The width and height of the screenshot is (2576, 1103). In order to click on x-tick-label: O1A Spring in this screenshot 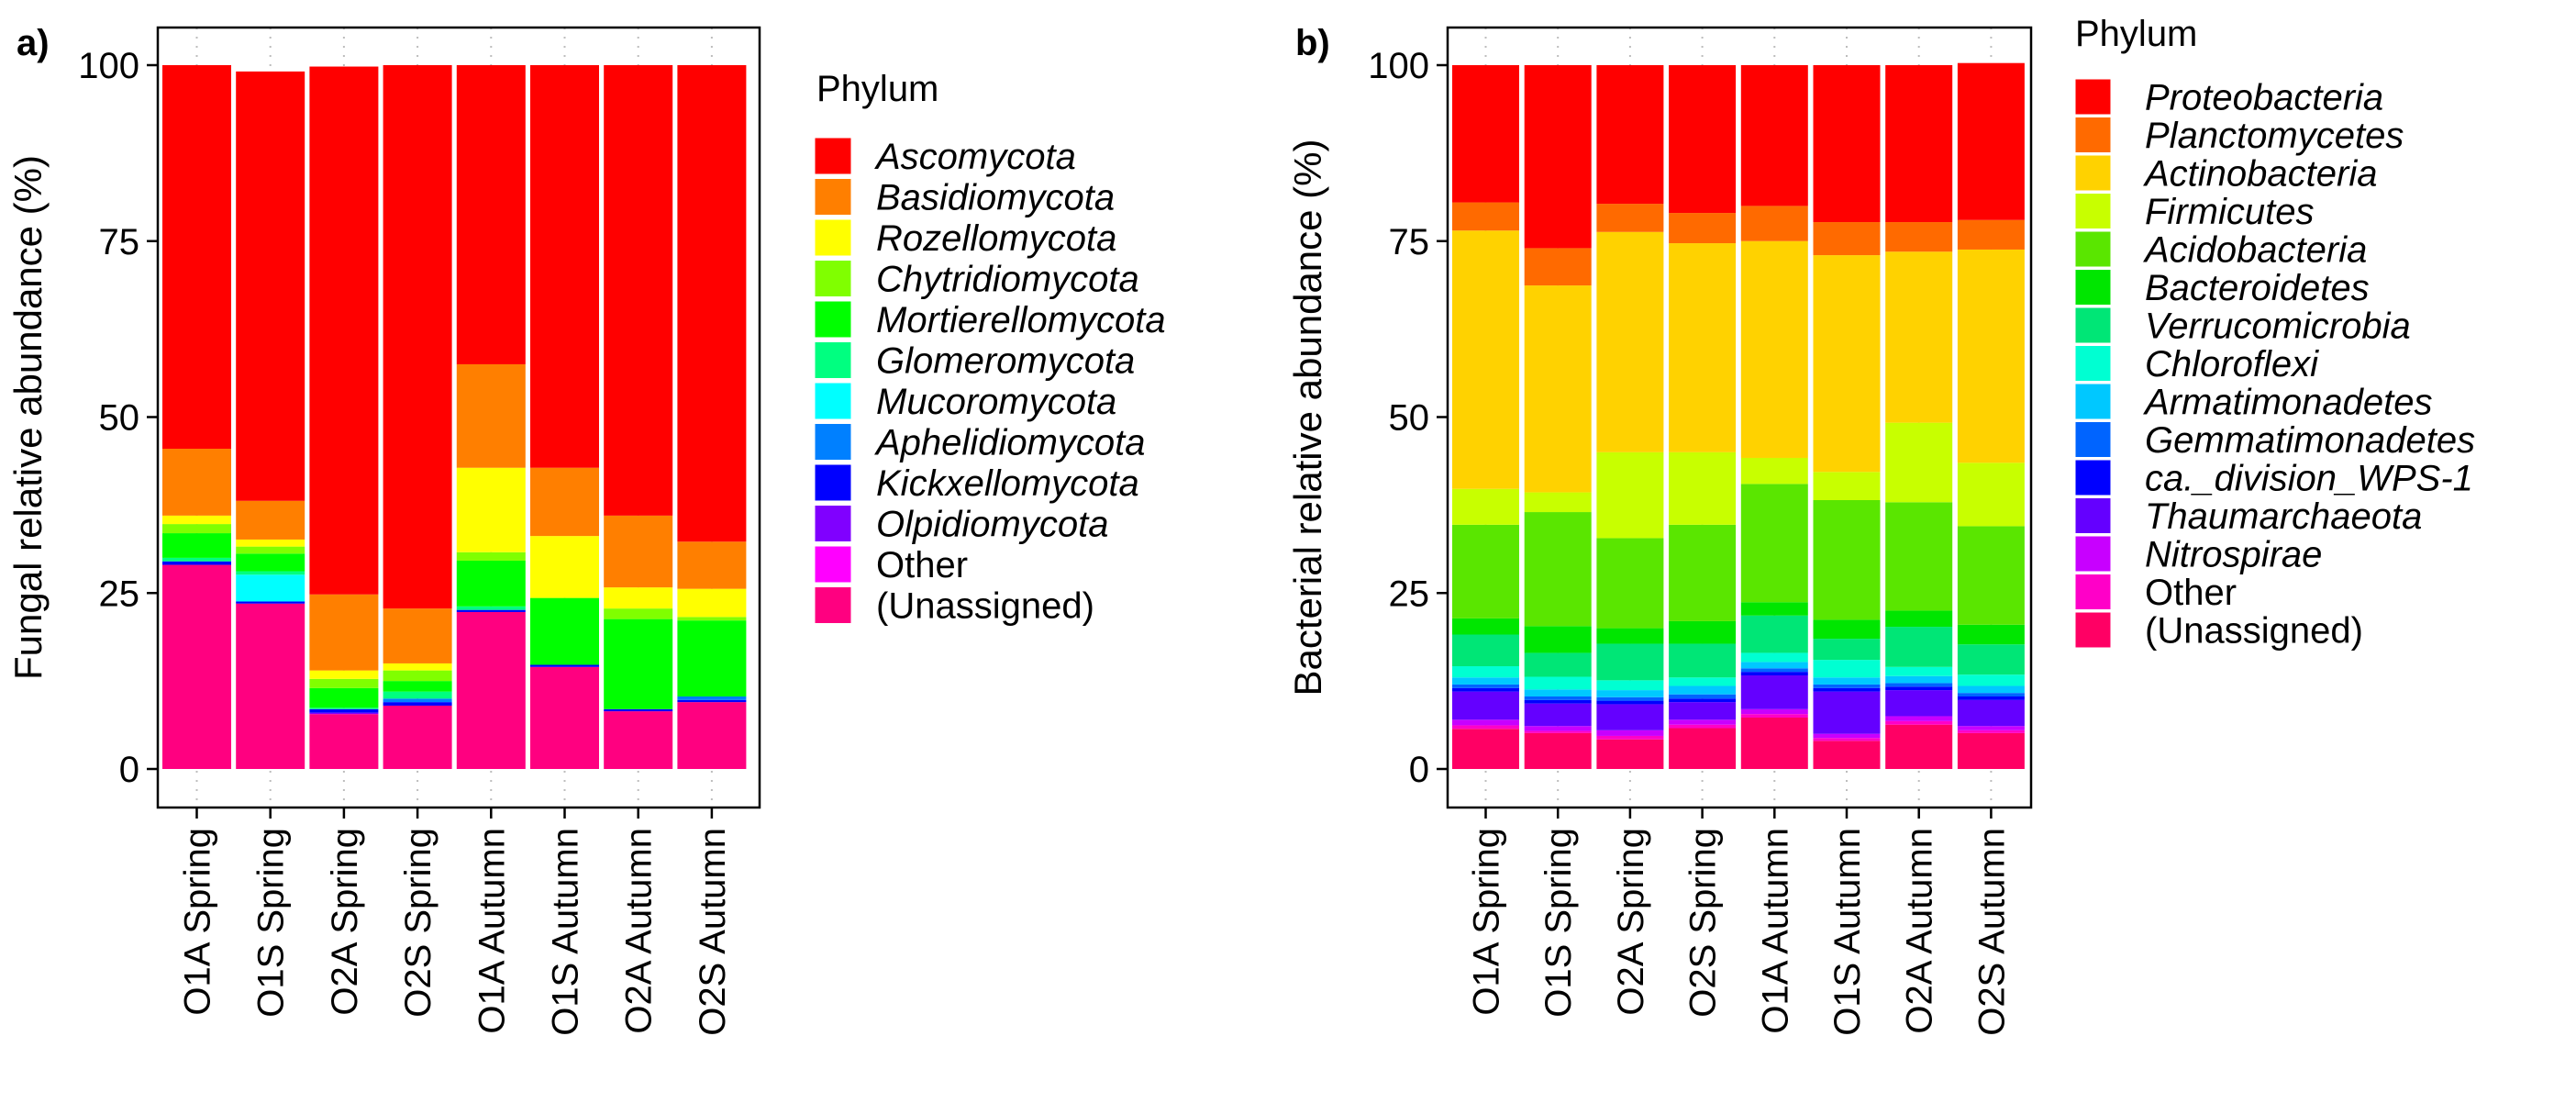, I will do `click(1487, 922)`.